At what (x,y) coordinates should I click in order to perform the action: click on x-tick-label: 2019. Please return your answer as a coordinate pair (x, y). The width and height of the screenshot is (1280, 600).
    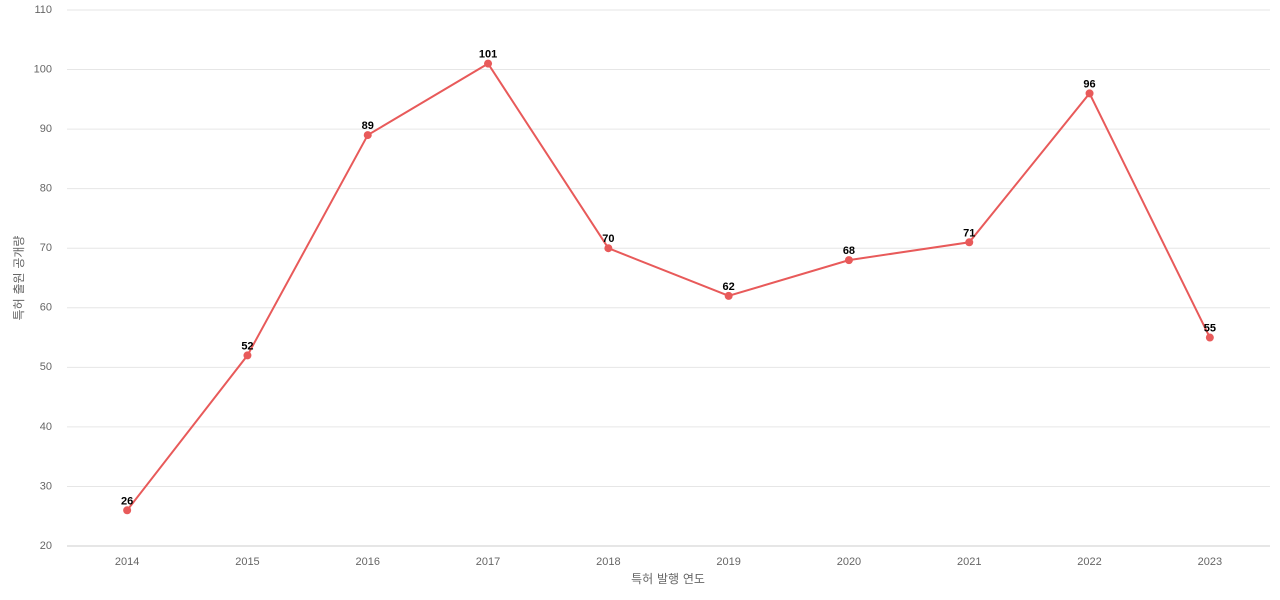
    Looking at the image, I should click on (728, 562).